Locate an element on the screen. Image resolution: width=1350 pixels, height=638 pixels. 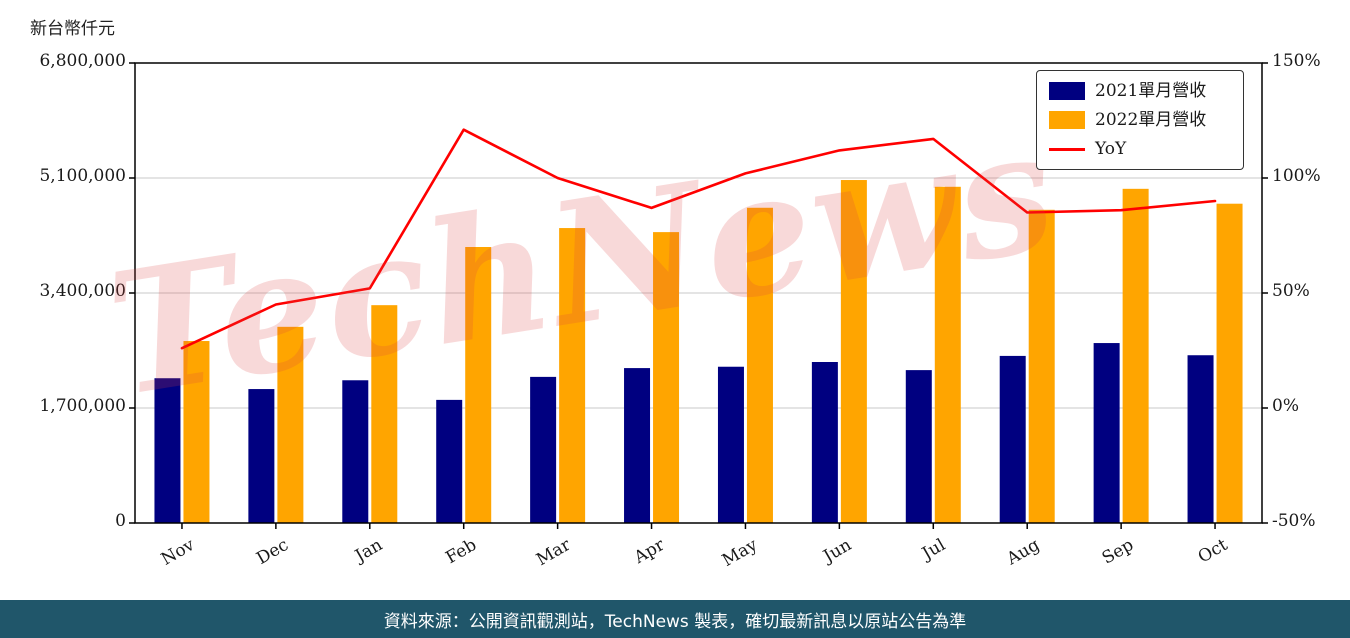
left-axis-tick: 6,800,000 is located at coordinates (82, 61).